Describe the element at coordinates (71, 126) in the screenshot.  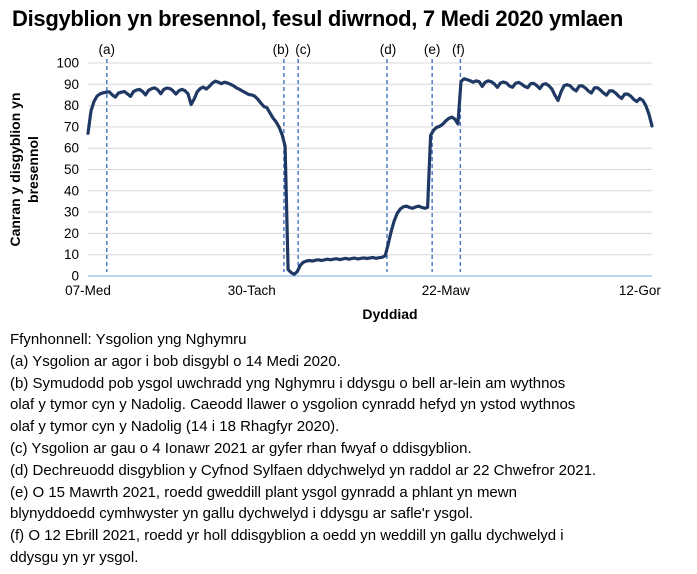
I see `y-tick-label: 70` at that location.